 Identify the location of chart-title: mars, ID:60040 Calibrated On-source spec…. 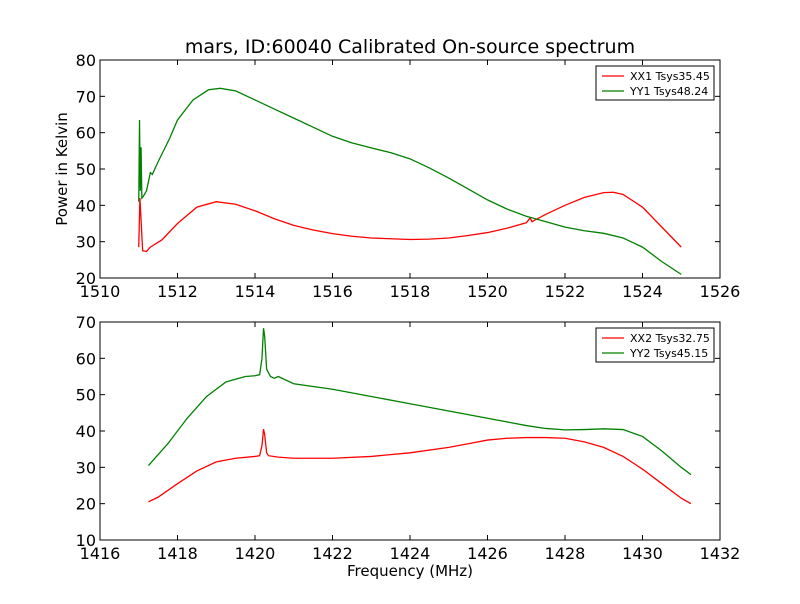
(410, 47).